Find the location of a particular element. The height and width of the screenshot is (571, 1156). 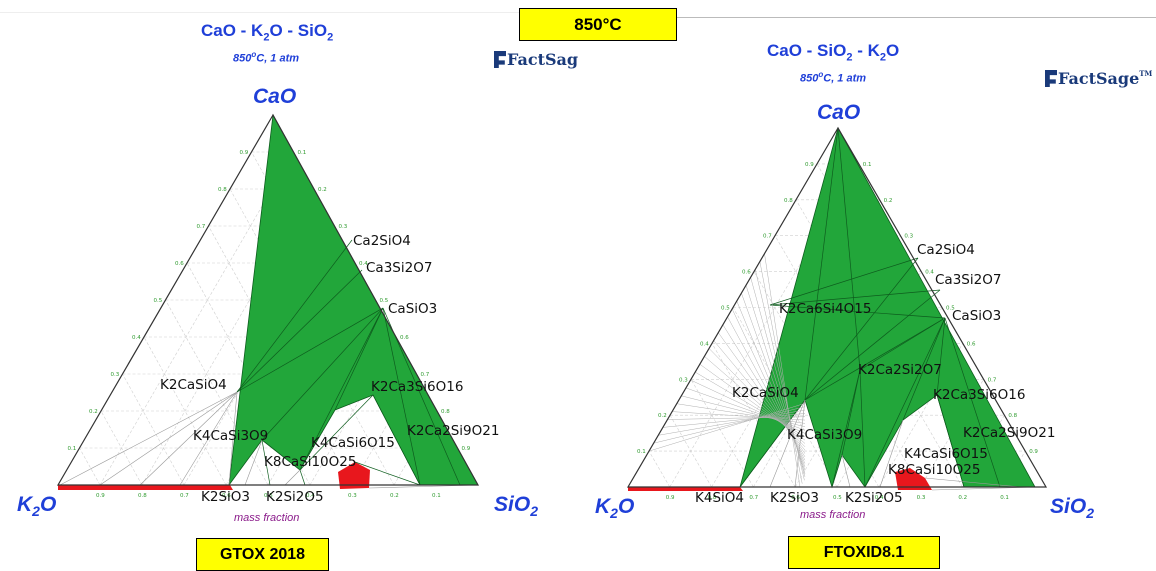

phase-label: K2SiO3 is located at coordinates (794, 498).